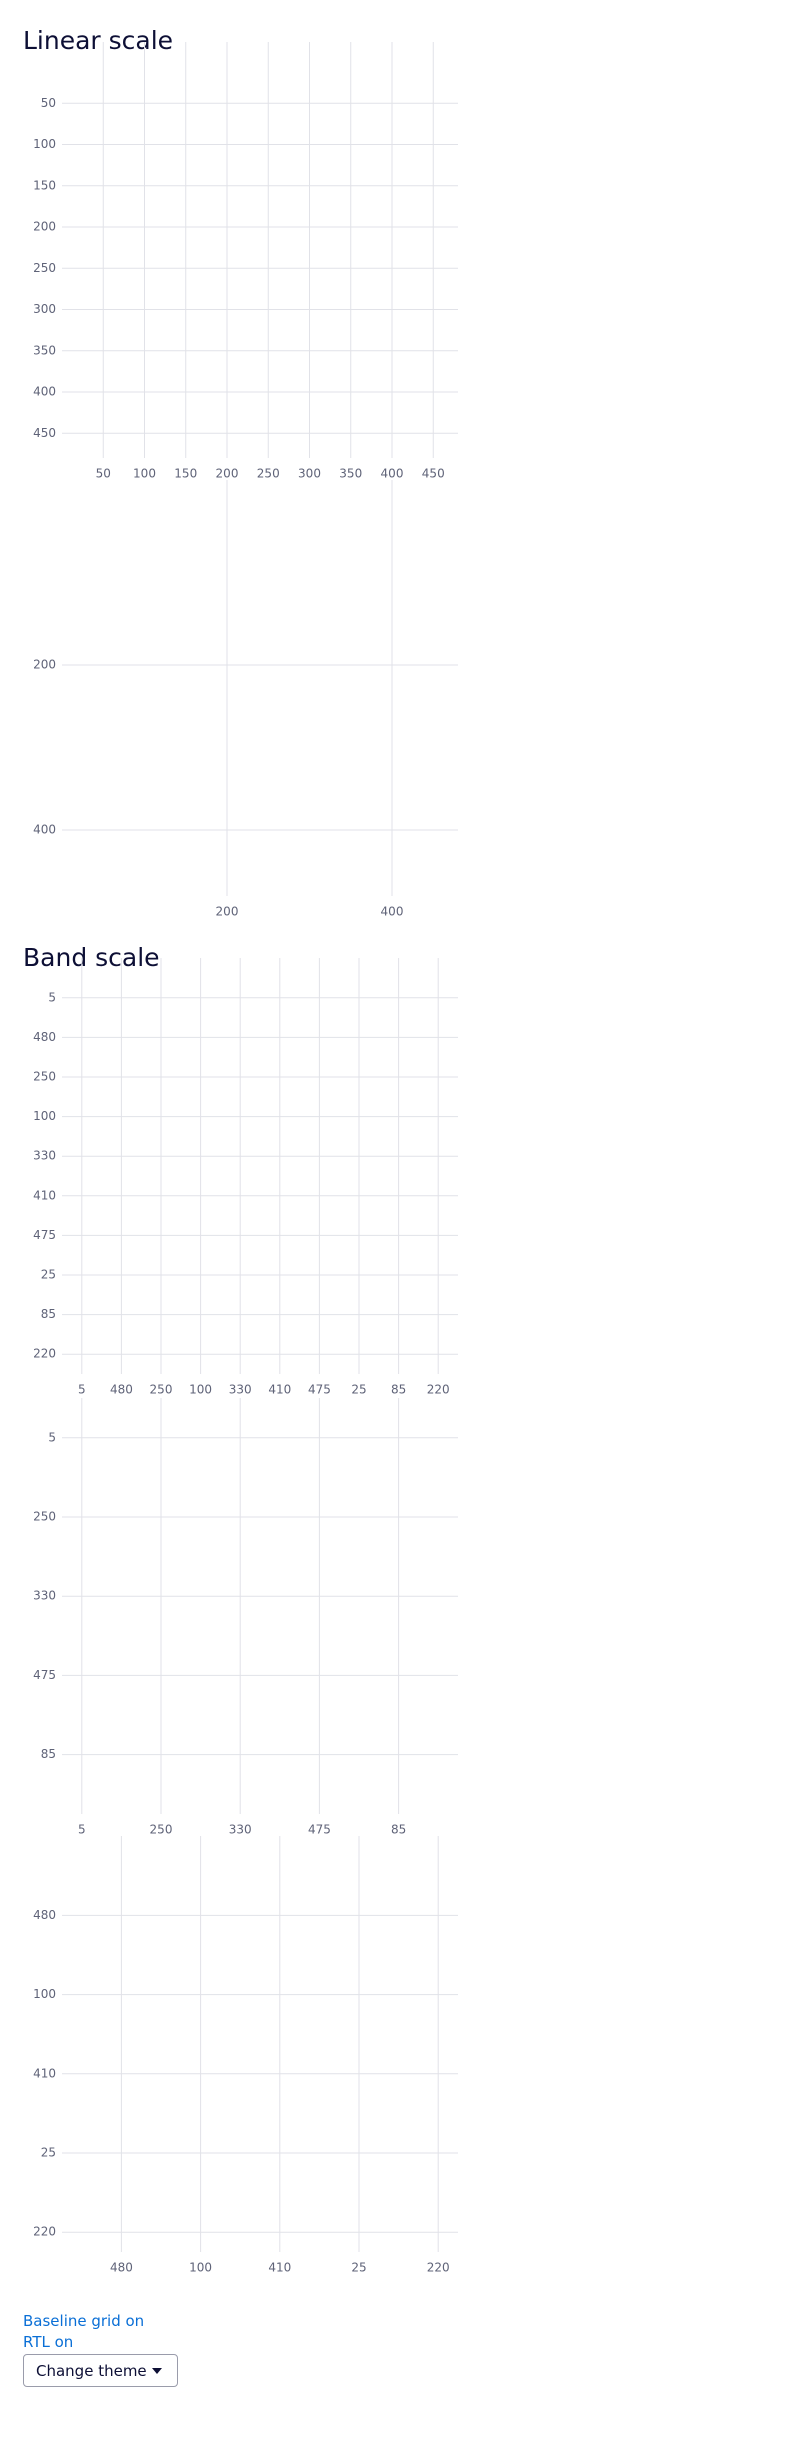 The image size is (800, 2450). What do you see at coordinates (350, 474) in the screenshot?
I see `x-tick-label: 350` at bounding box center [350, 474].